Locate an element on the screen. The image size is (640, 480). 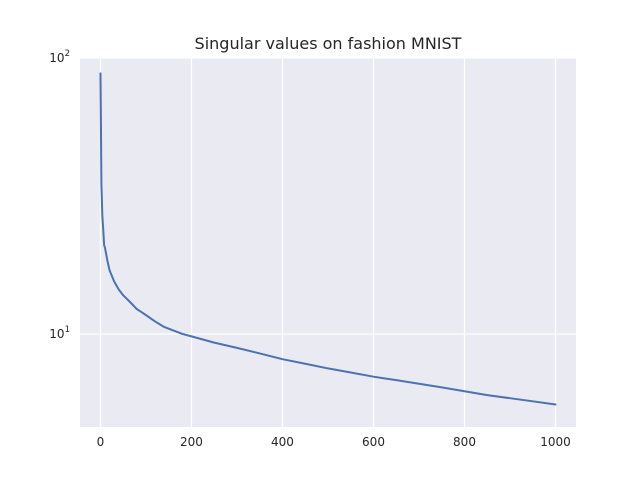
x-tick-label: 200 is located at coordinates (191, 442).